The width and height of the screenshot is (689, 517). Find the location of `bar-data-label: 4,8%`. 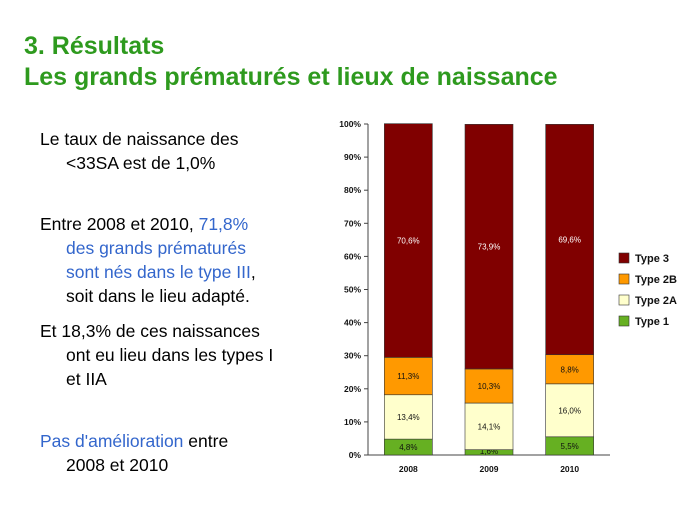

bar-data-label: 4,8% is located at coordinates (408, 447).